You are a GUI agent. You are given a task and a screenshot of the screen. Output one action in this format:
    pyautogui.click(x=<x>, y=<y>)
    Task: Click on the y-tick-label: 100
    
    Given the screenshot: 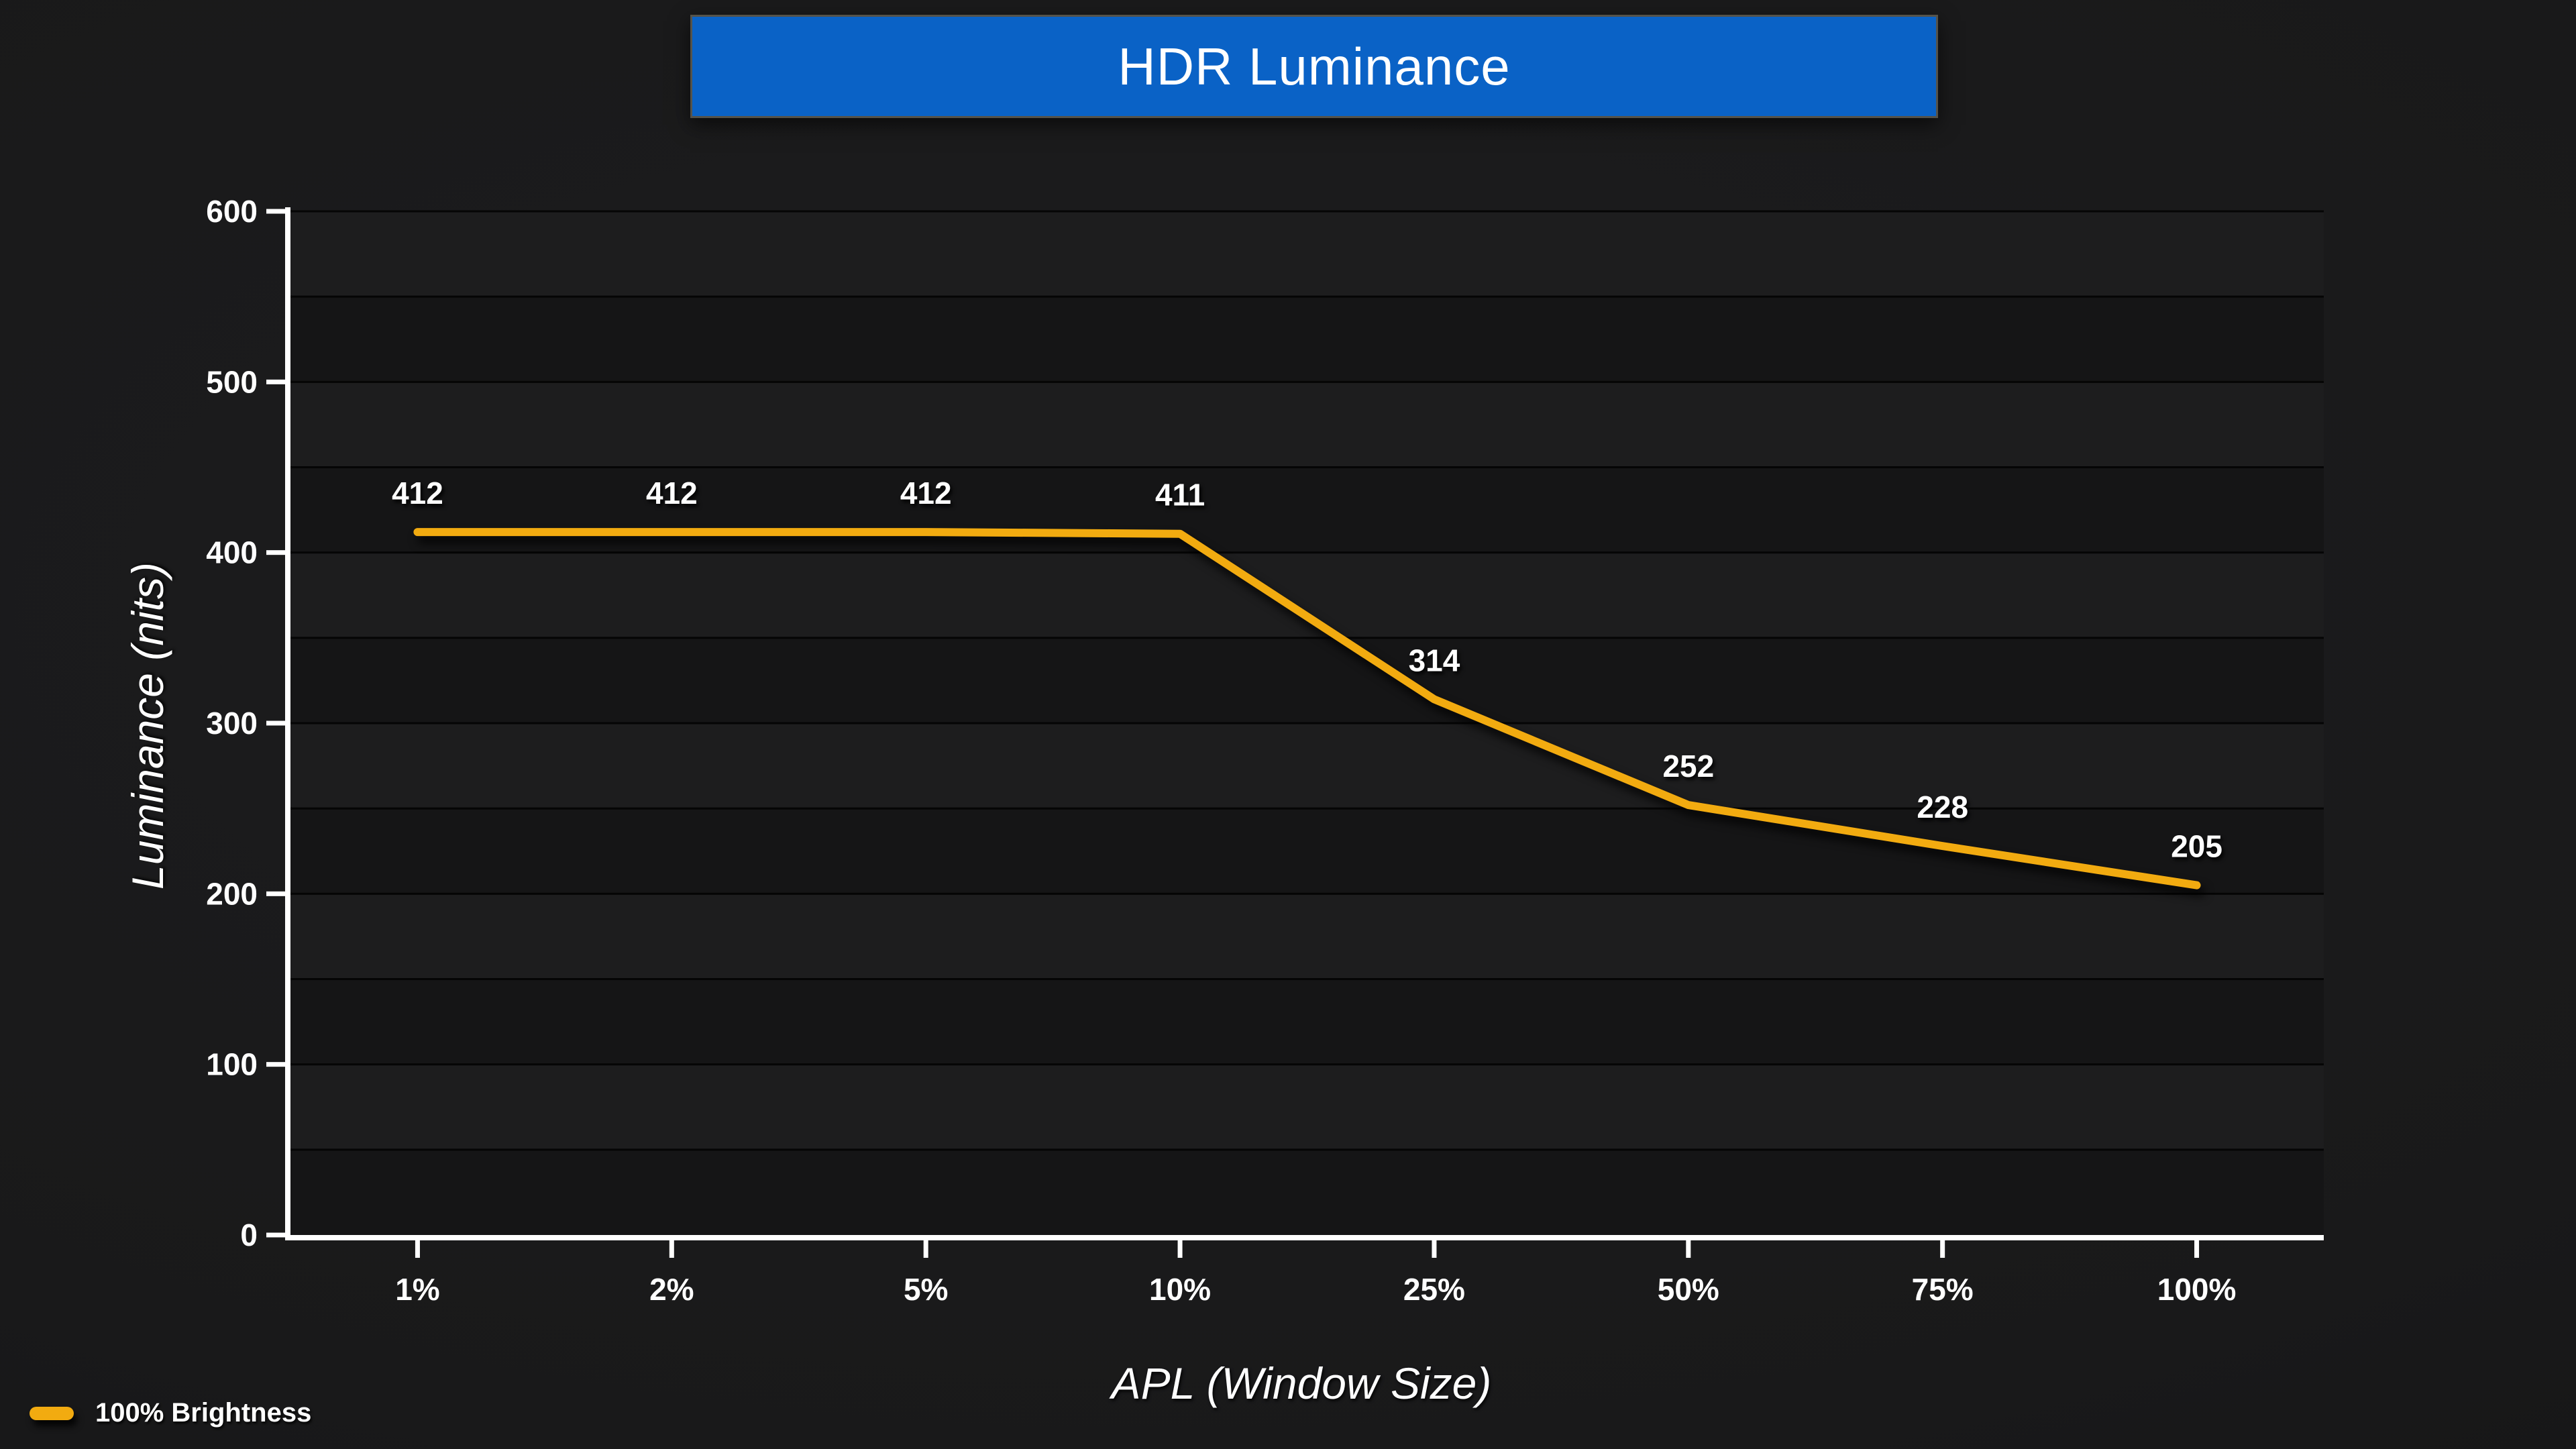 What is the action you would take?
    pyautogui.click(x=232, y=1064)
    